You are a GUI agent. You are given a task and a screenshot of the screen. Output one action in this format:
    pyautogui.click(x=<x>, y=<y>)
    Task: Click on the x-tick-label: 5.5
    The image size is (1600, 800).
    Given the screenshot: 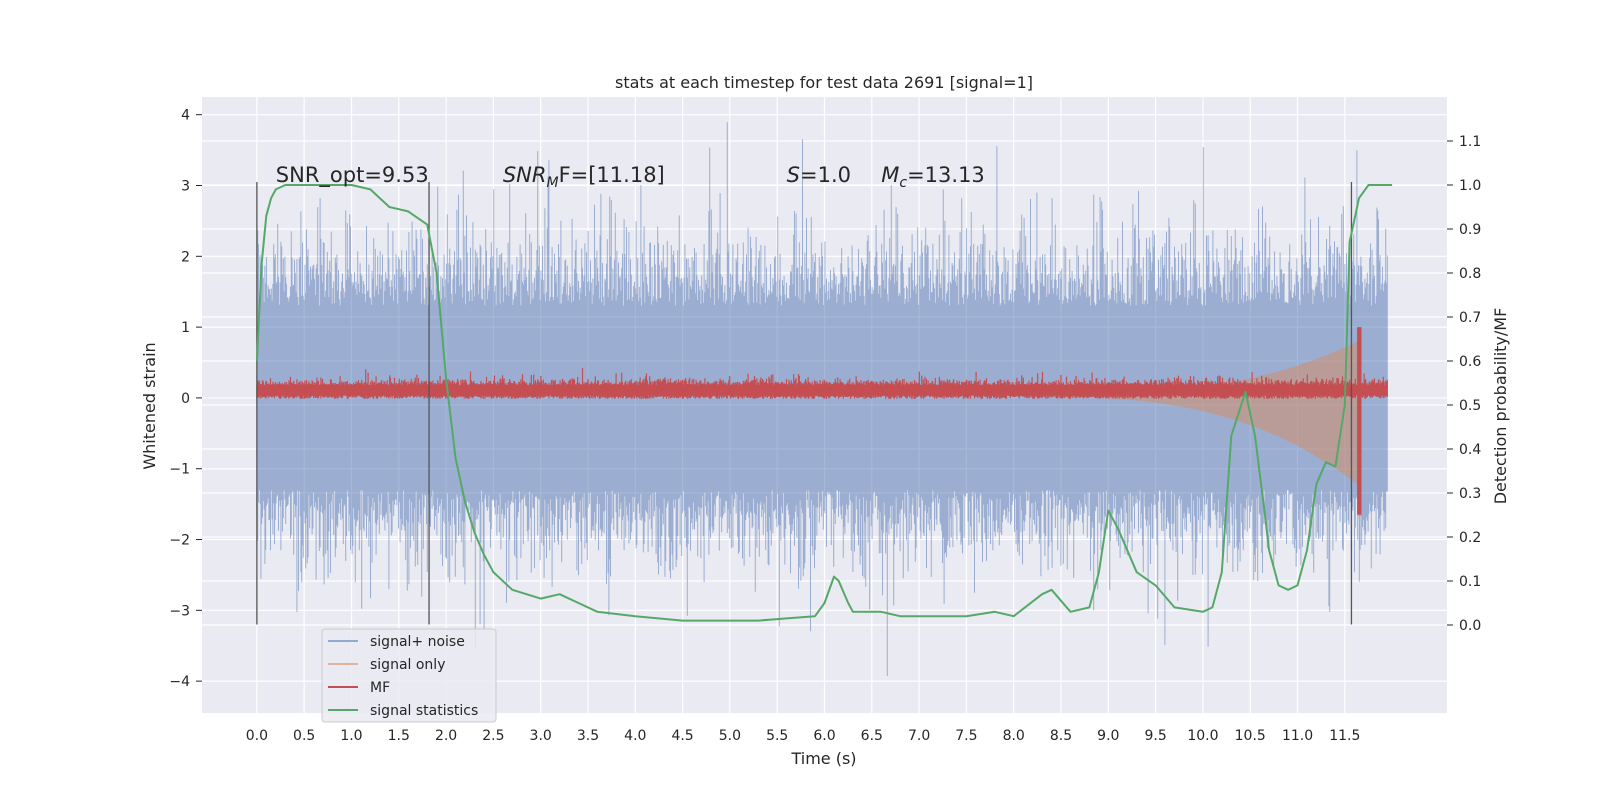 What is the action you would take?
    pyautogui.click(x=777, y=736)
    